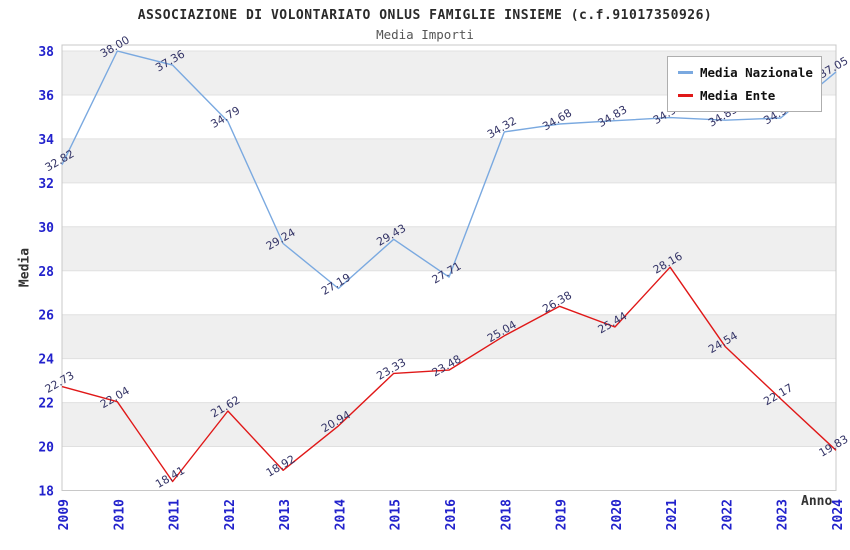 Image resolution: width=850 pixels, height=550 pixels. I want to click on x-tick-label: 2012, so click(230, 514).